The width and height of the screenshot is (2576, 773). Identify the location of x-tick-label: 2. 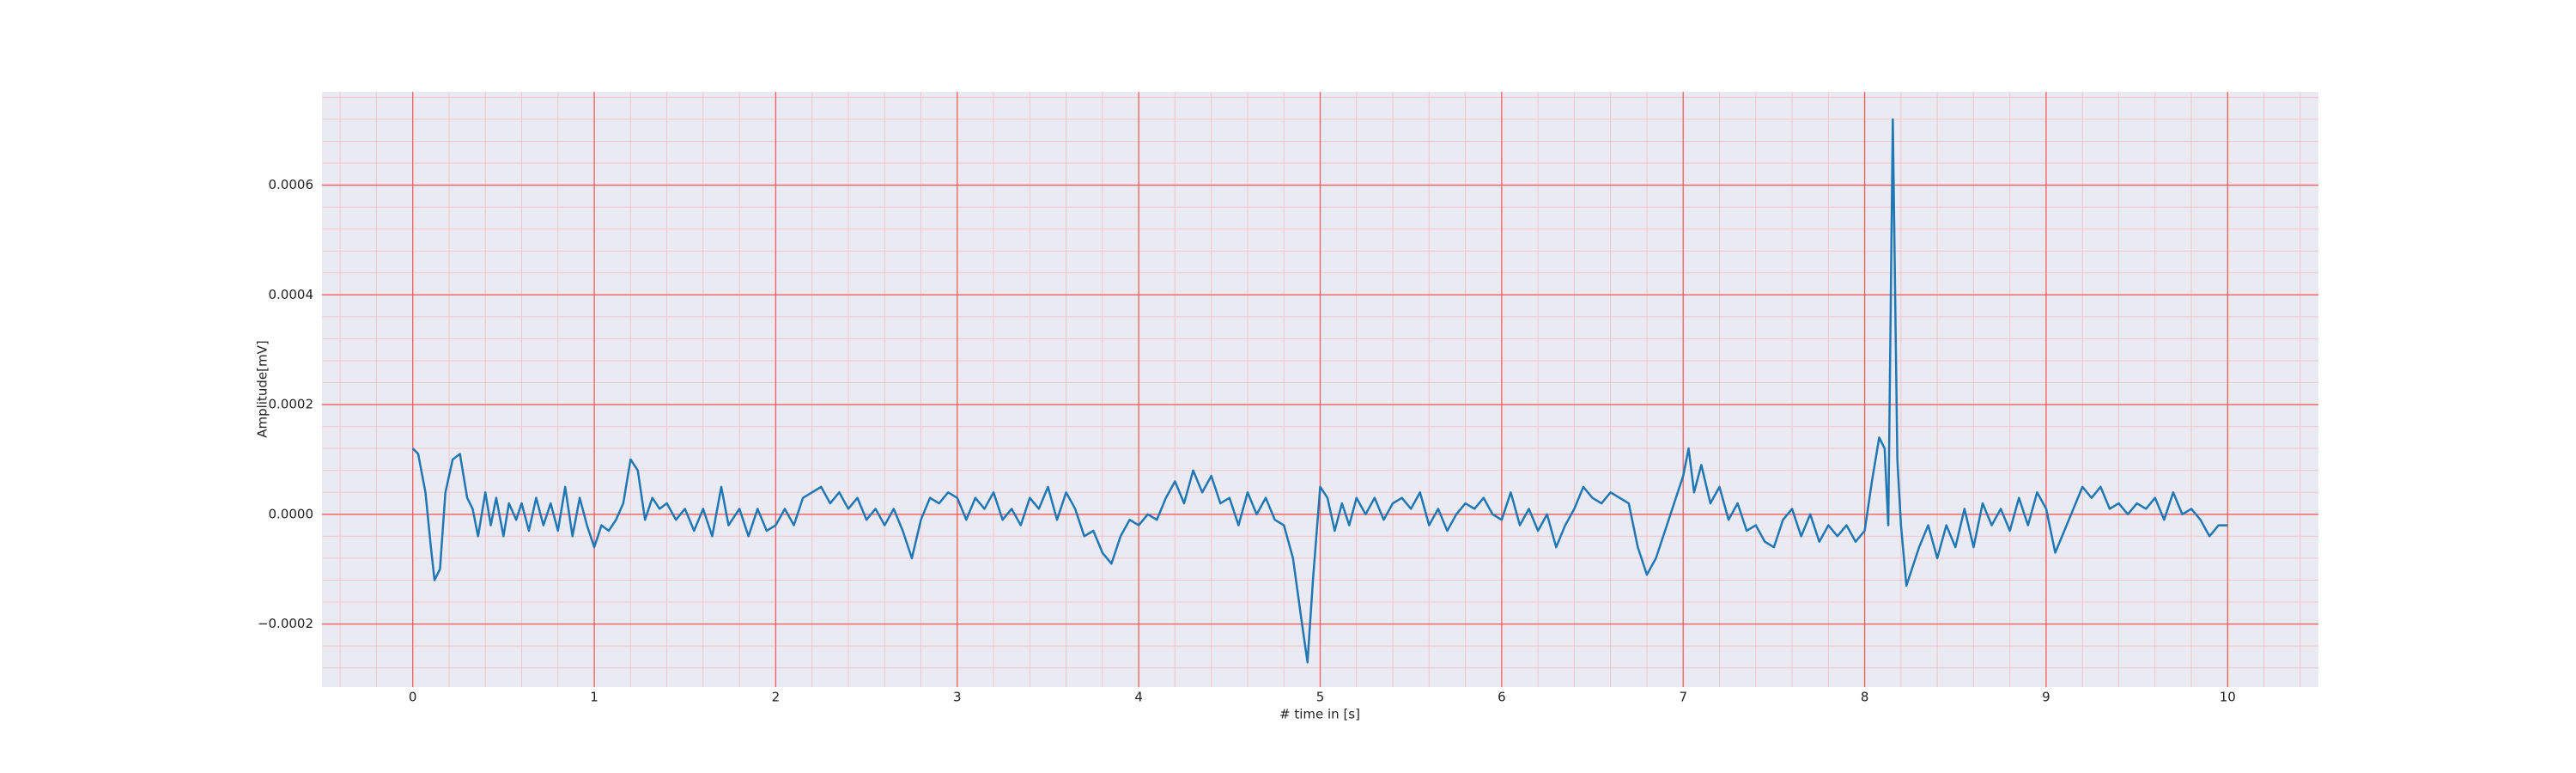
(777, 697).